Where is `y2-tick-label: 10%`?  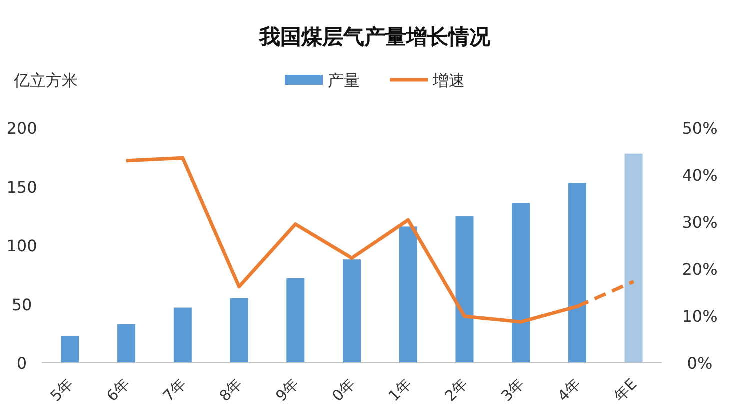
y2-tick-label: 10% is located at coordinates (700, 316).